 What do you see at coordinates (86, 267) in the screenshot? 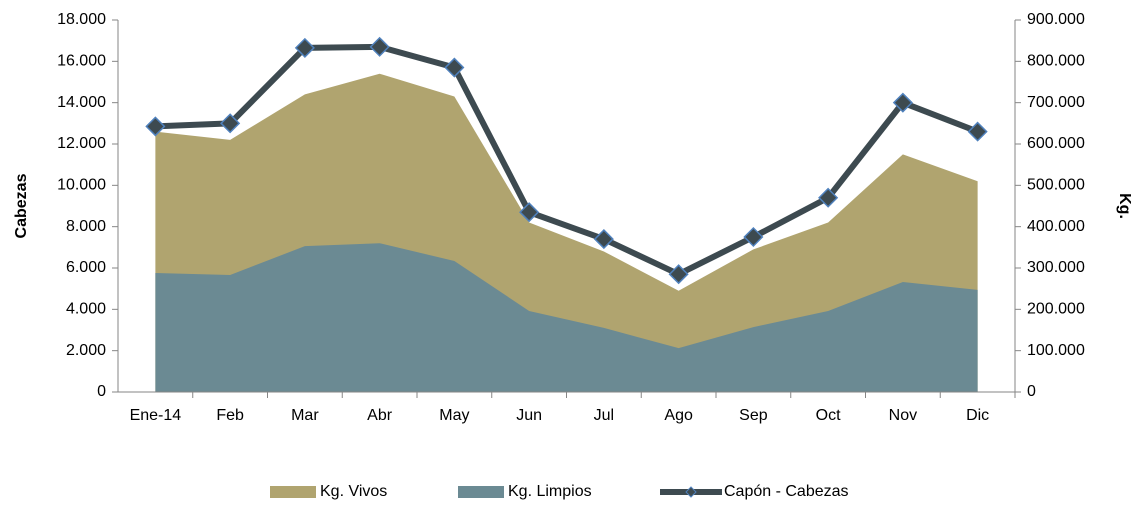
I see `y-tick-label: 6.000` at bounding box center [86, 267].